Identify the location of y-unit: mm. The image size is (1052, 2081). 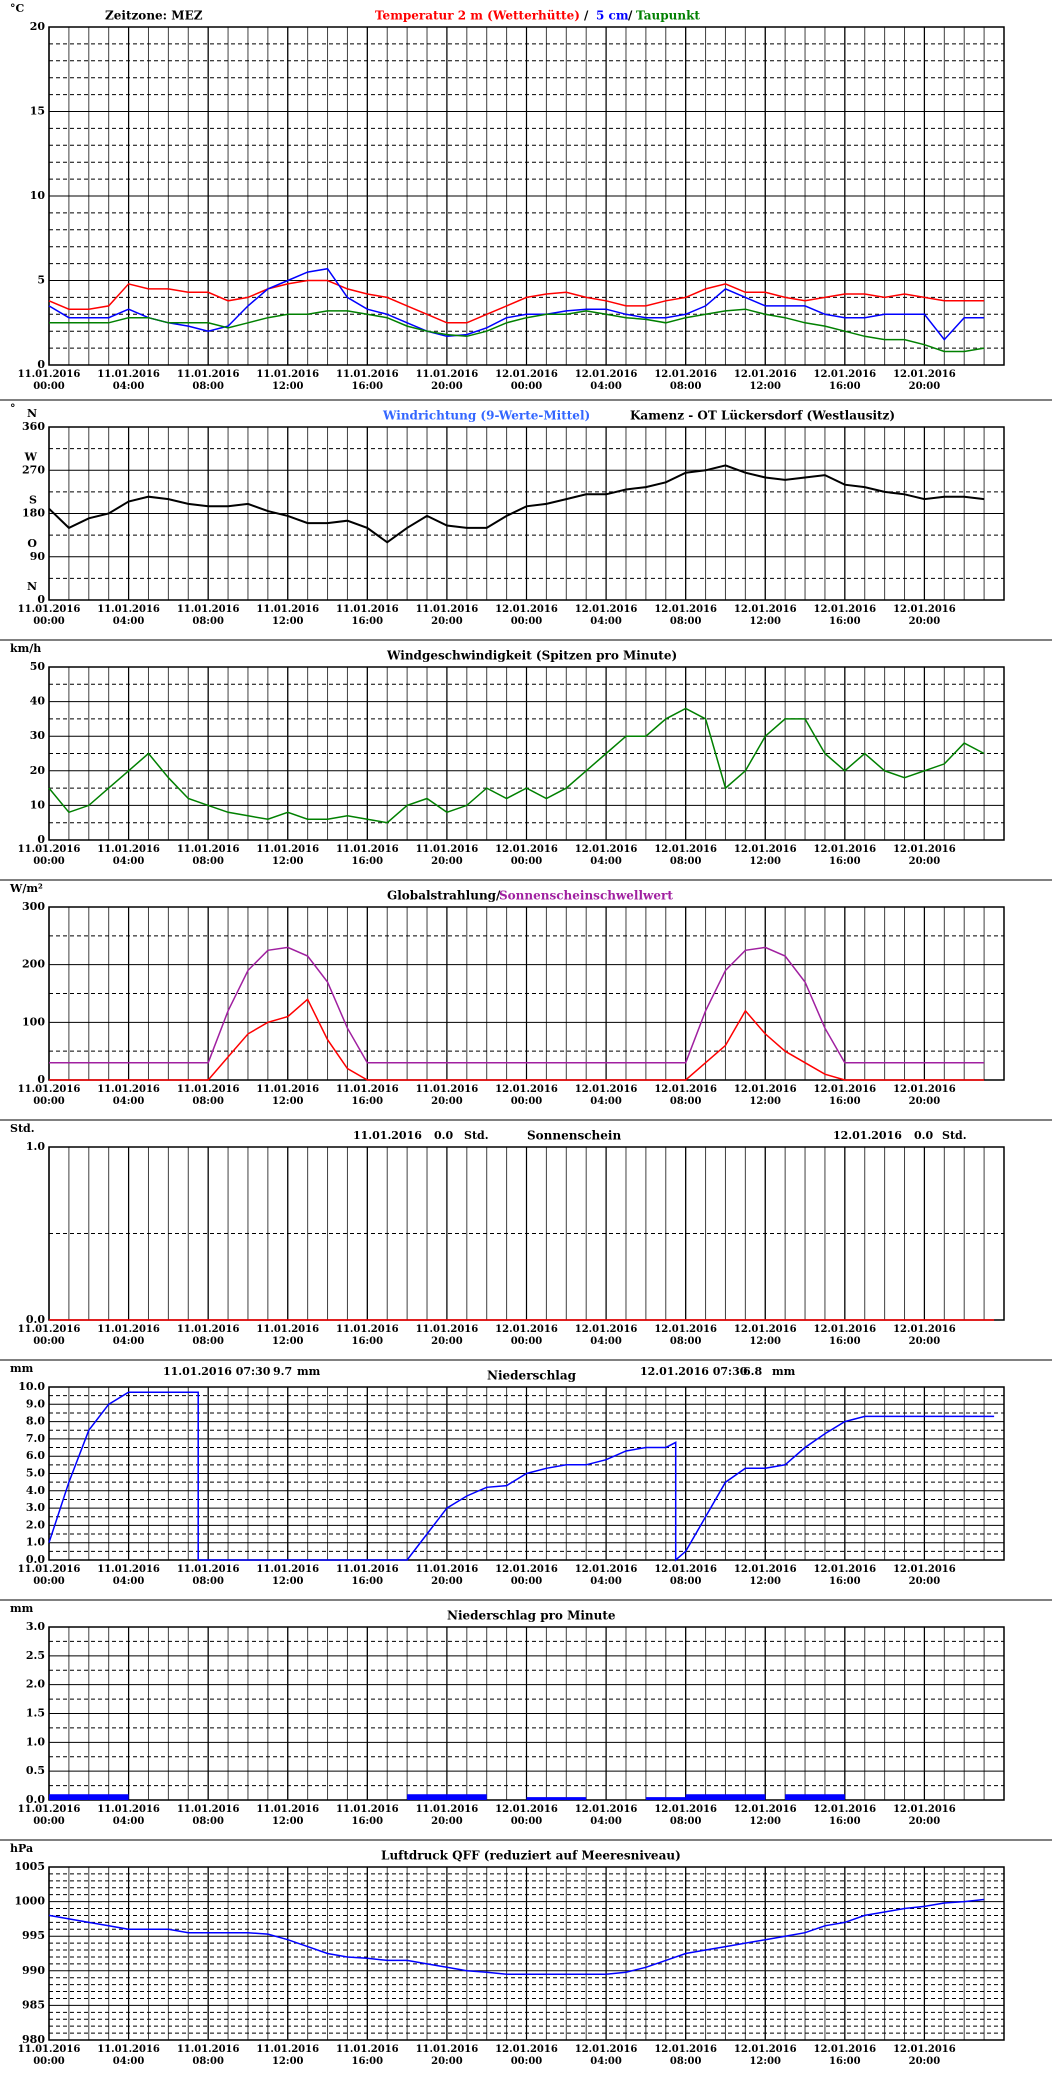
(22, 1608).